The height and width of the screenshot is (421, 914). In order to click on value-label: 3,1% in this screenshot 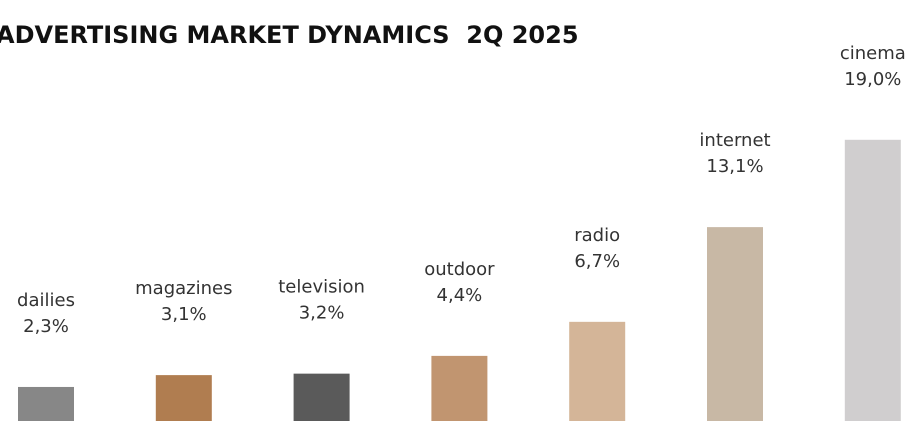, I will do `click(184, 314)`.